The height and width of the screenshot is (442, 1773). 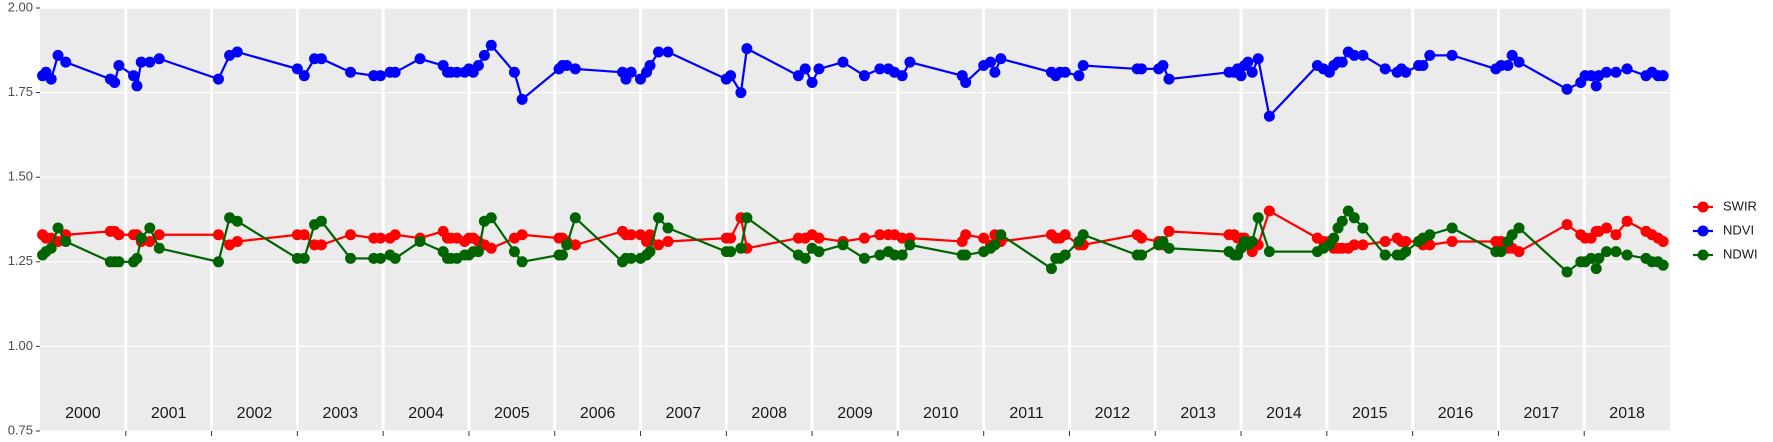 I want to click on year-label: 2004, so click(x=426, y=413).